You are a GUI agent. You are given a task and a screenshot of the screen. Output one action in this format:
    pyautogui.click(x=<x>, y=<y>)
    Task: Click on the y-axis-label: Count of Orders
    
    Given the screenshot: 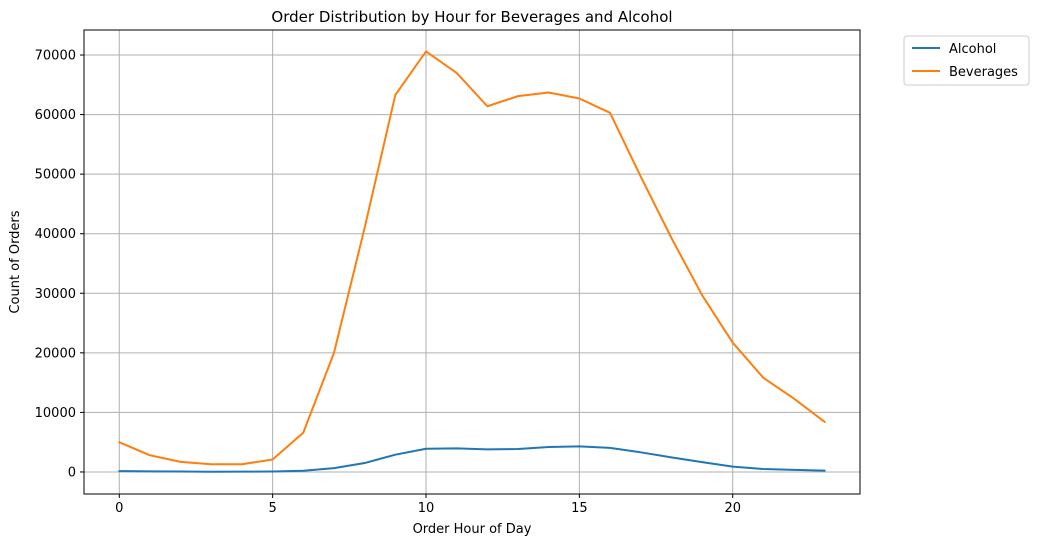 What is the action you would take?
    pyautogui.click(x=15, y=261)
    